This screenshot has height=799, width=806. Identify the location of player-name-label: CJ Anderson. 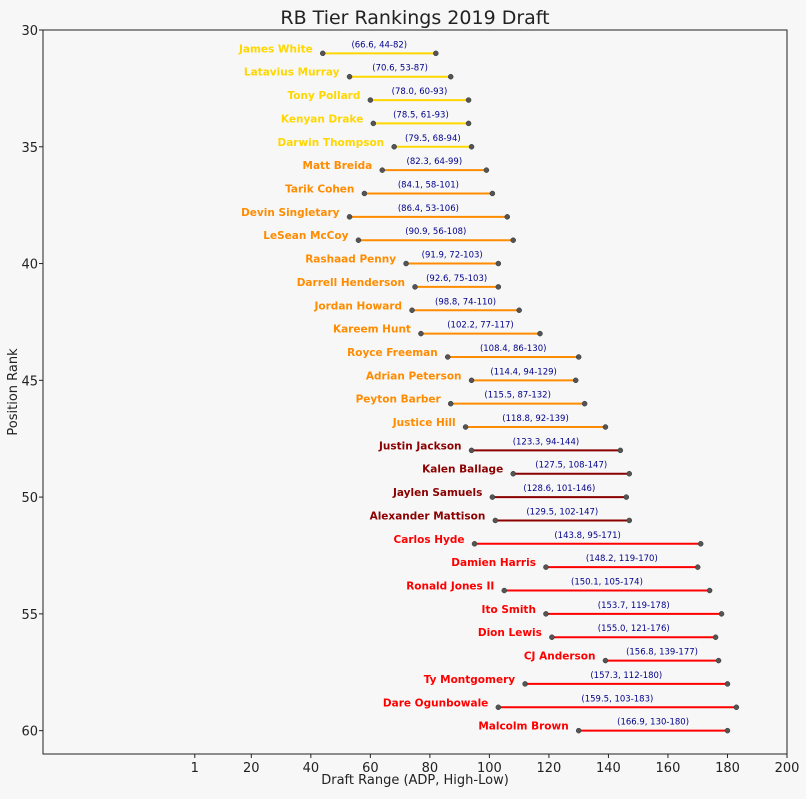
(560, 657).